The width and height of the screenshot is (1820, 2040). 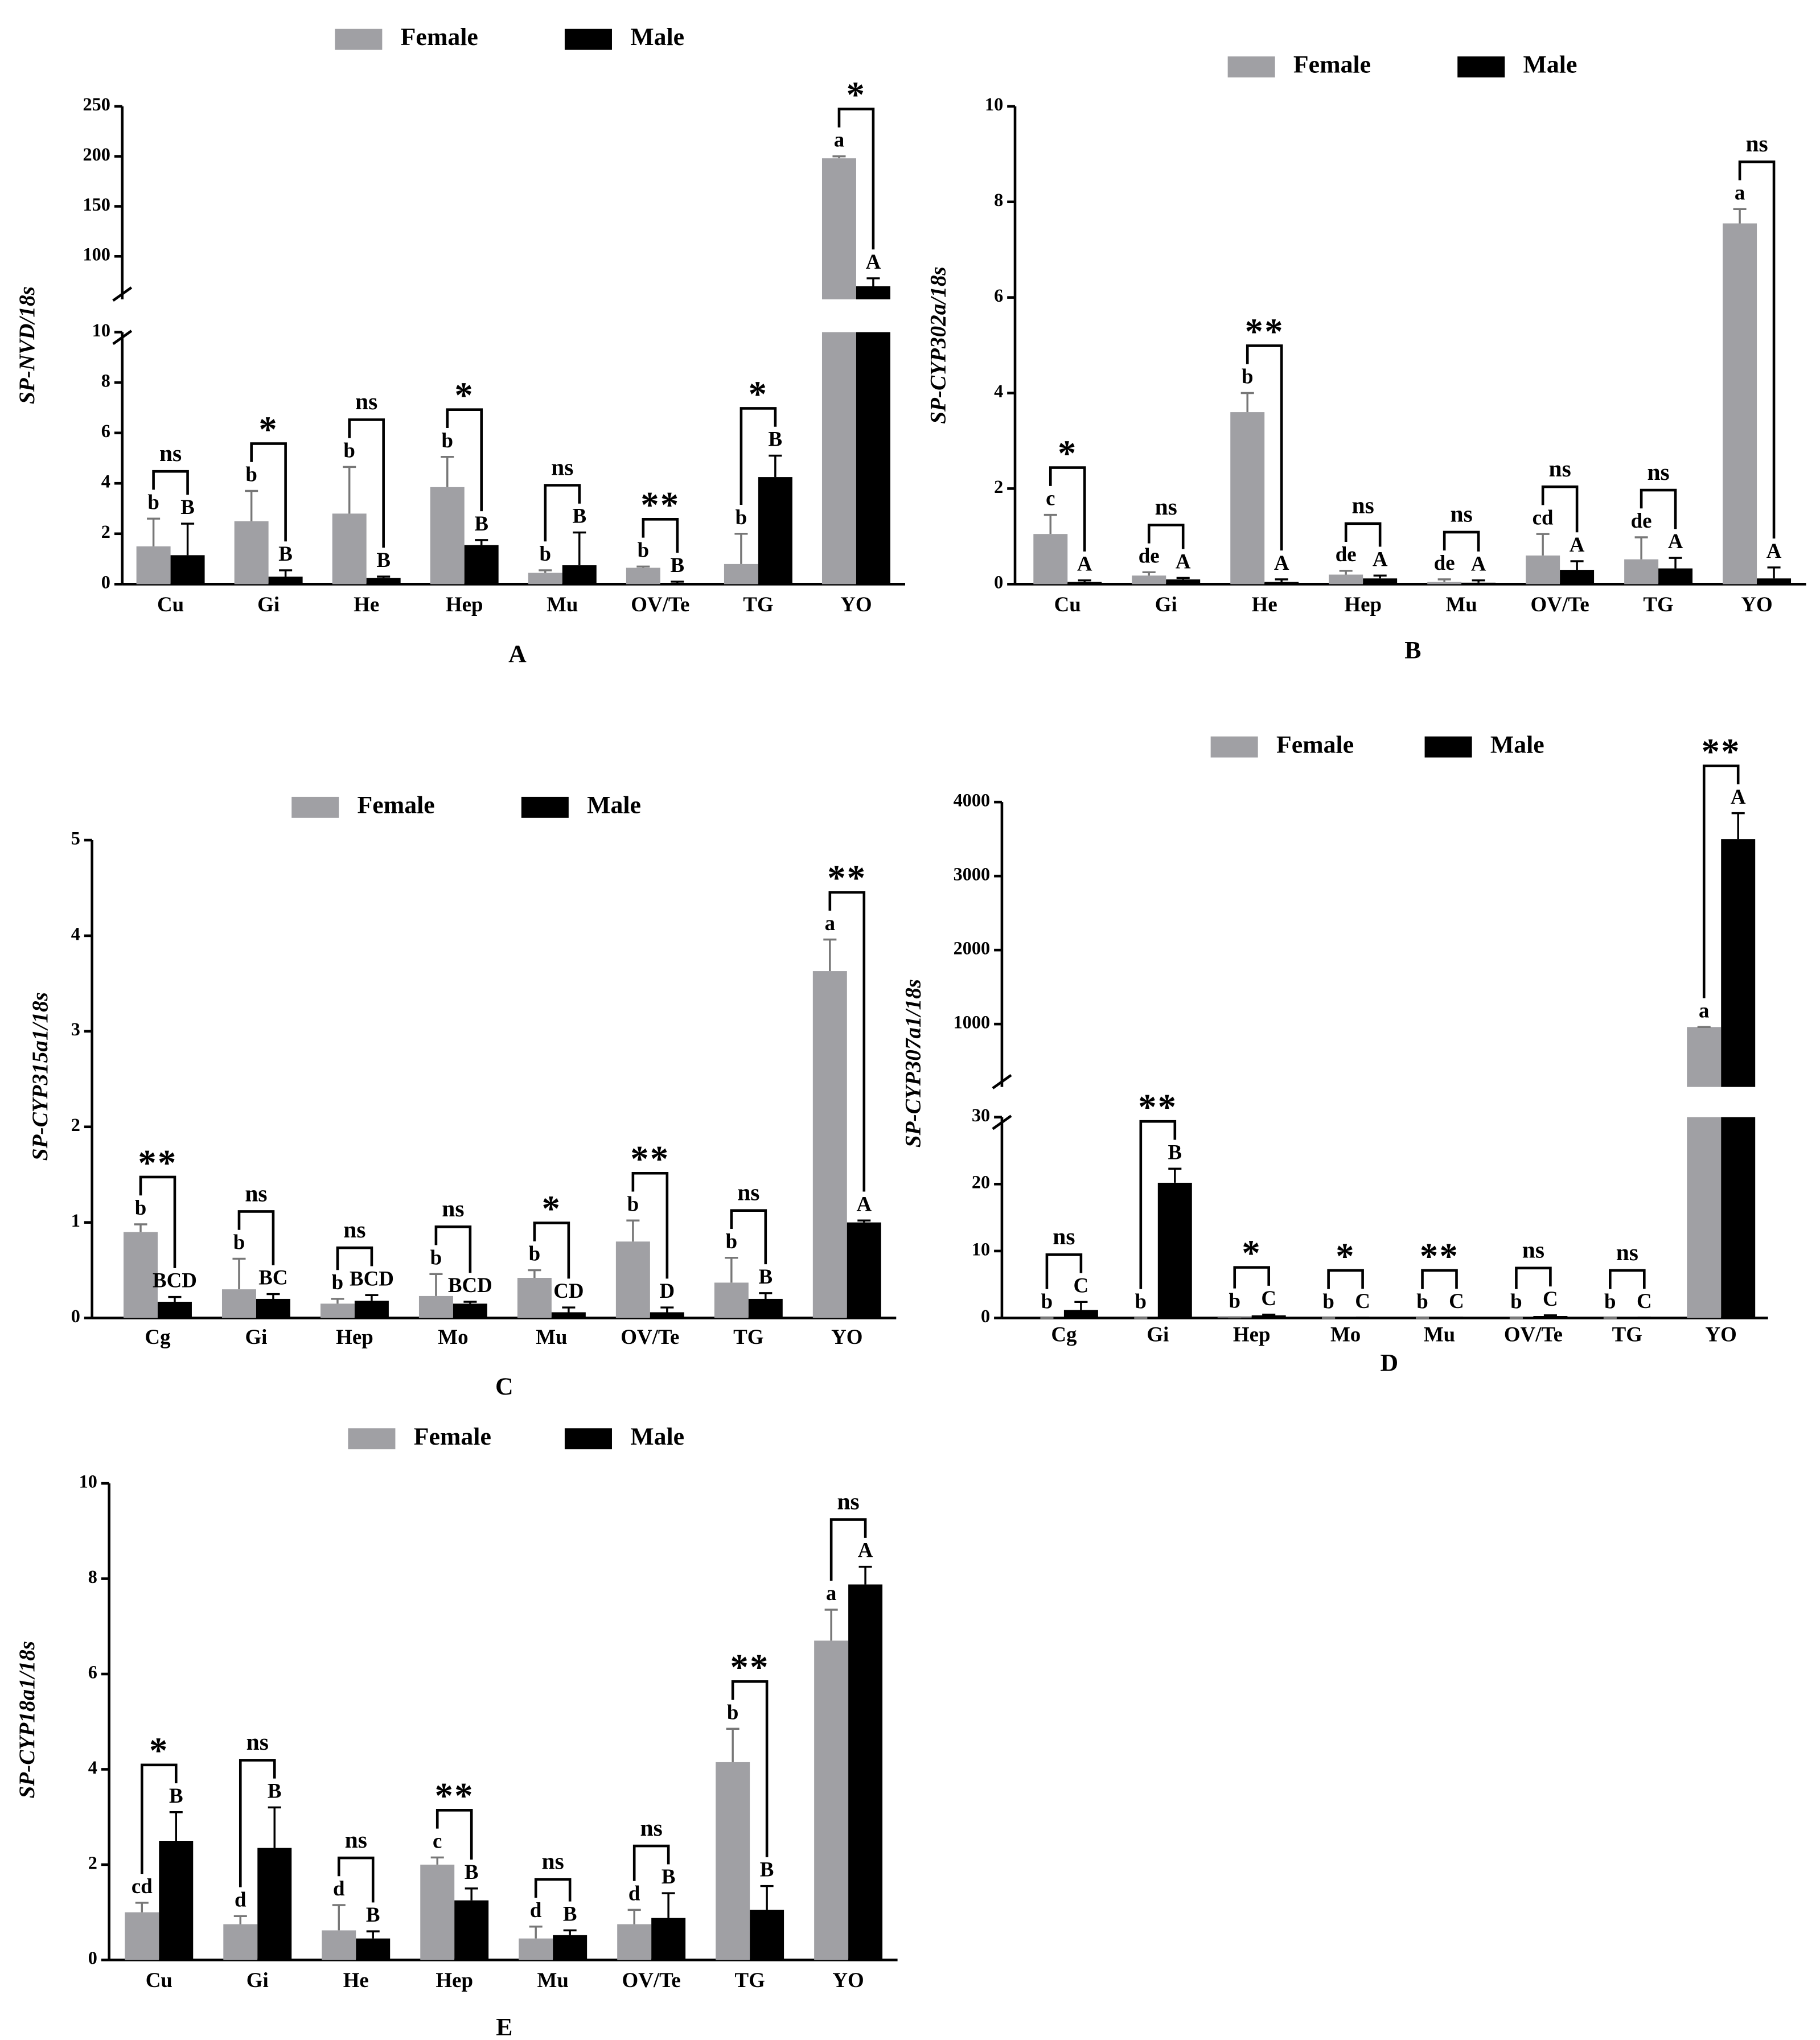 What do you see at coordinates (96, 204) in the screenshot?
I see `y-tick-label: 150` at bounding box center [96, 204].